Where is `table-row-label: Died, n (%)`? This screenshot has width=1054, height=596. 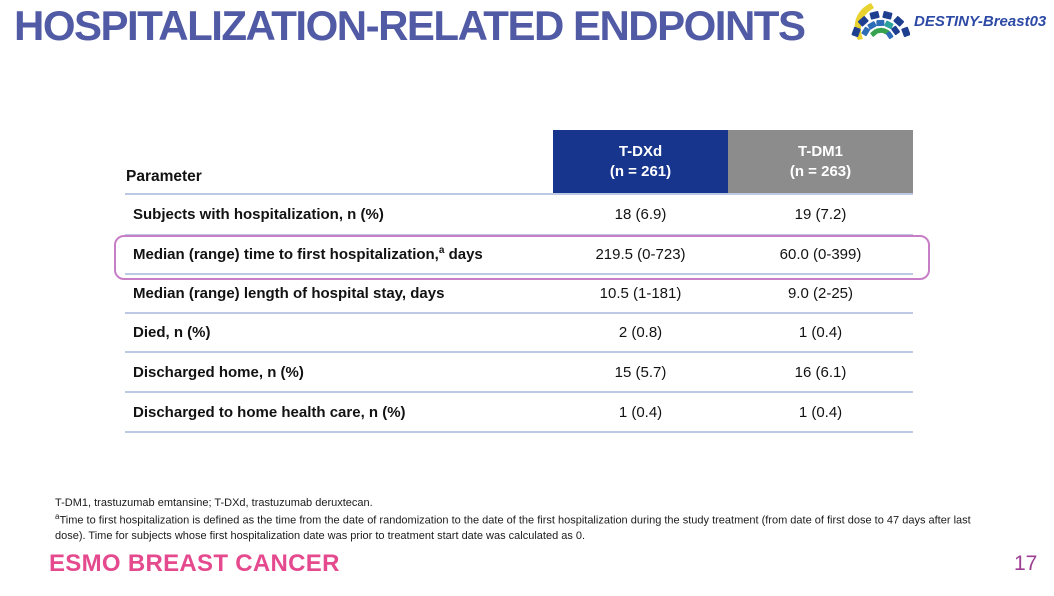
table-row-label: Died, n (%) is located at coordinates (339, 333).